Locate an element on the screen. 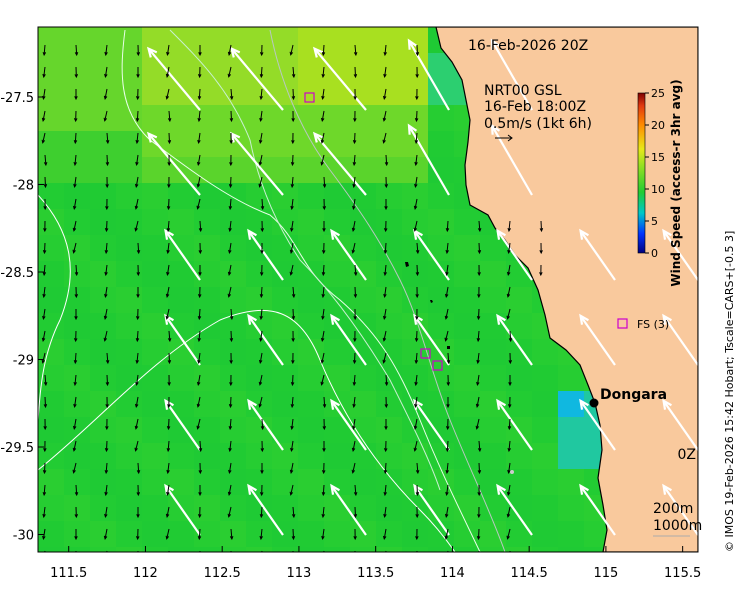  x-axis: 111.5 112 112.5 113 113.5 114 114.5 115 115.5 is located at coordinates (375, 563).